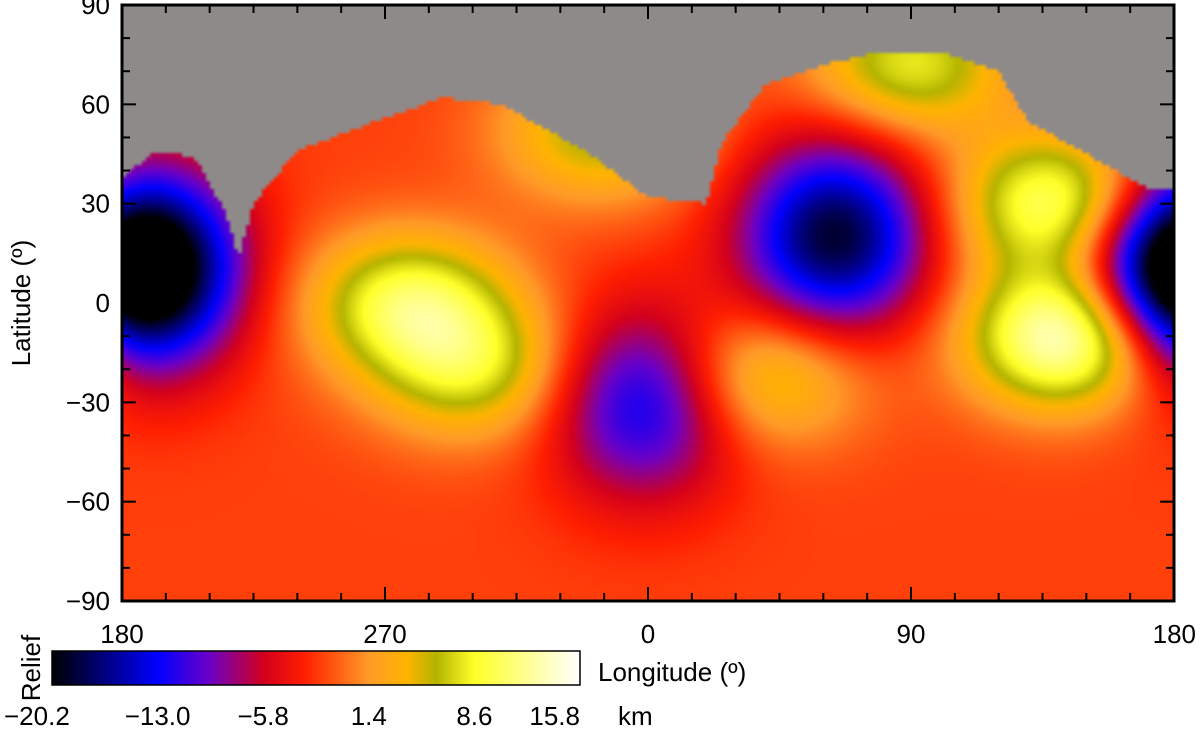 The width and height of the screenshot is (1200, 733). What do you see at coordinates (369, 716) in the screenshot?
I see `colorbar-tick-label: 1.4` at bounding box center [369, 716].